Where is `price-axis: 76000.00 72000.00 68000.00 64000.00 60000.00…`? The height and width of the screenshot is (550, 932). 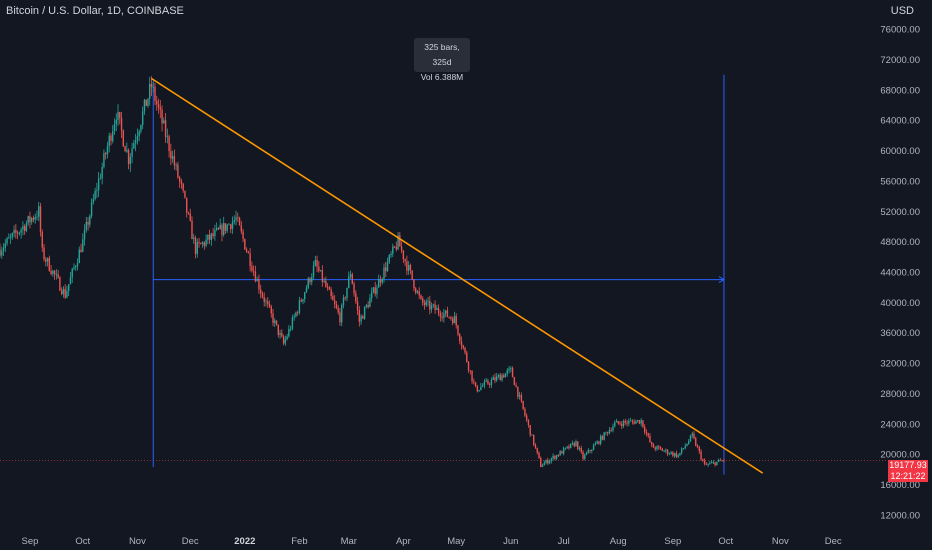
price-axis: 76000.00 72000.00 68000.00 64000.00 60000.00… is located at coordinates (900, 273).